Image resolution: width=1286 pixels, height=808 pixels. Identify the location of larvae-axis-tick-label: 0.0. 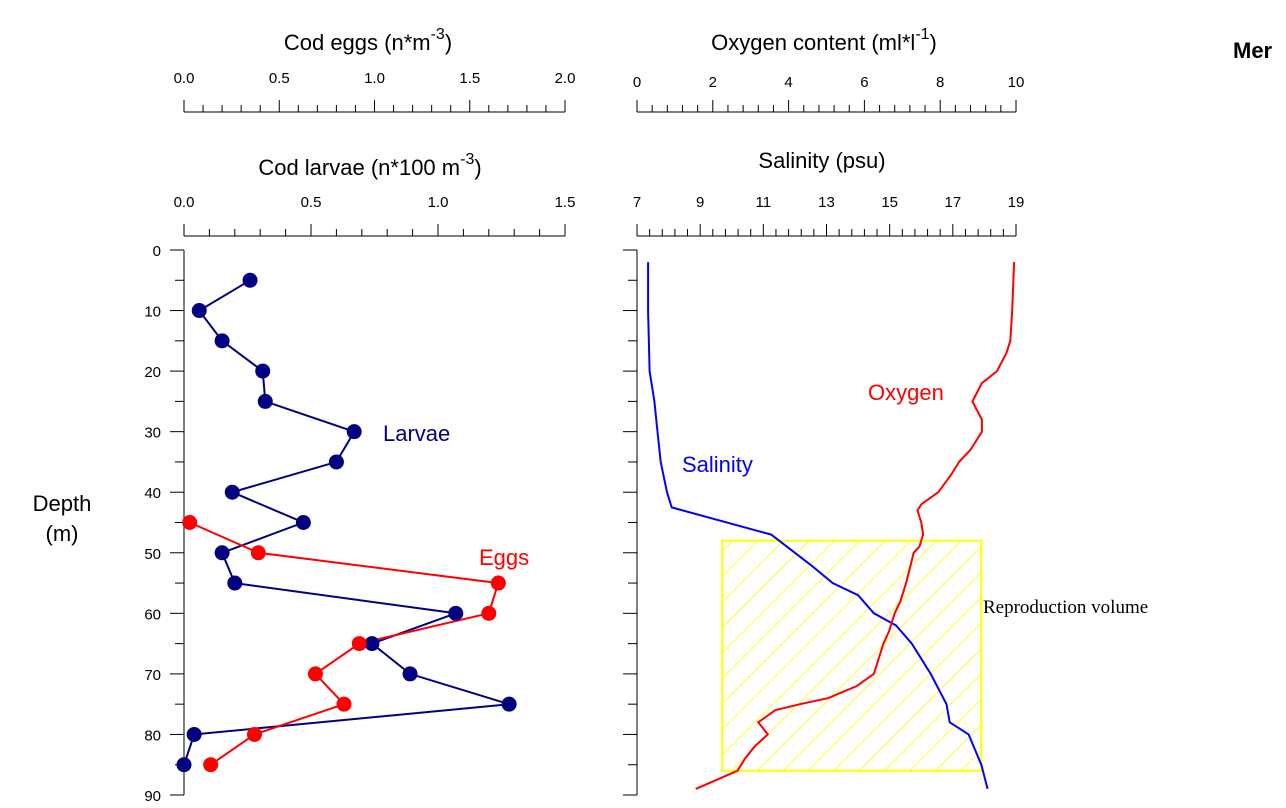
(184, 202).